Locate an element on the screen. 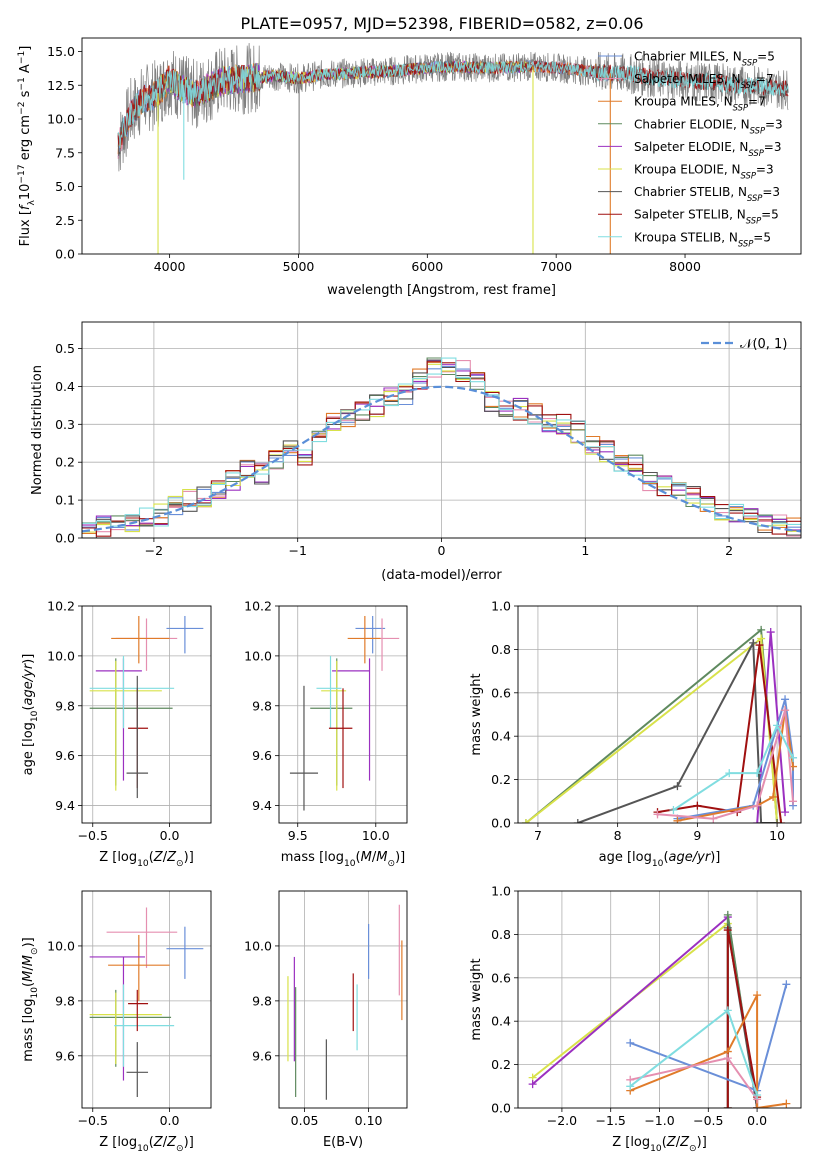 The height and width of the screenshot is (1170, 819). x-tick-label: 6000 is located at coordinates (427, 266).